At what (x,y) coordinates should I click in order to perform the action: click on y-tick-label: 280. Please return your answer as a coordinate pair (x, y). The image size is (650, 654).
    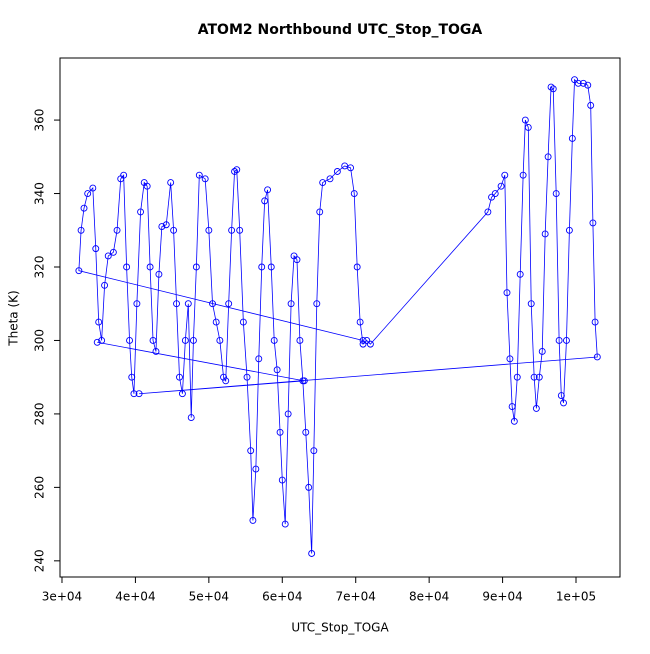
    Looking at the image, I should click on (40, 413).